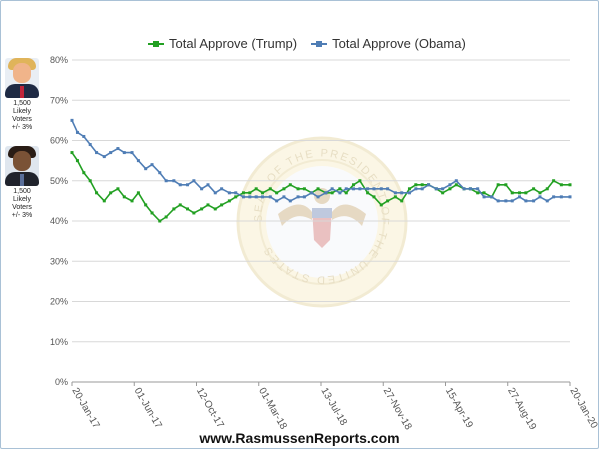 This screenshot has height=449, width=599. Describe the element at coordinates (388, 43) in the screenshot. I see `legend-item-obama: Total Approve (Obama)` at that location.